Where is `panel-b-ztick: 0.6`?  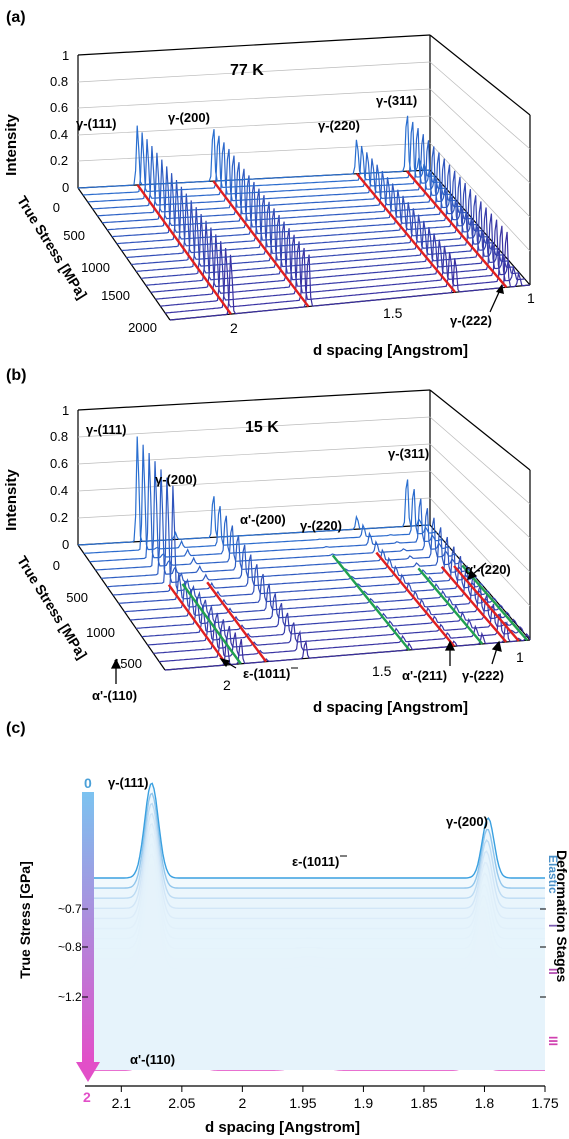 panel-b-ztick: 0.6 is located at coordinates (59, 463).